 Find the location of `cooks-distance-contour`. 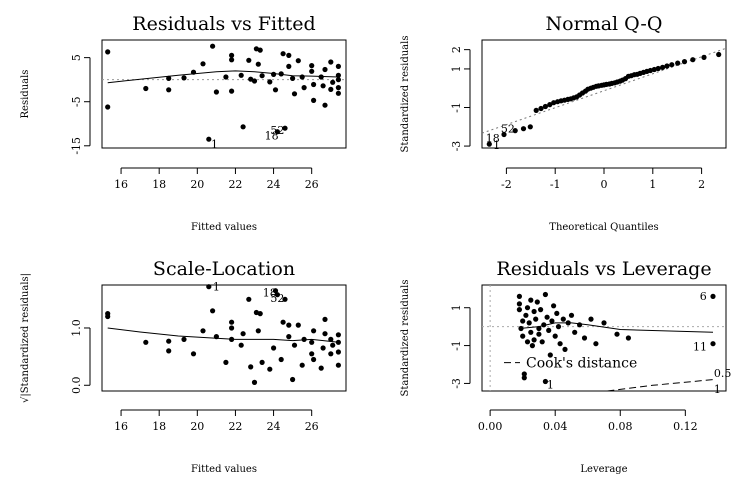

cooks-distance-contour is located at coordinates (660, 385).